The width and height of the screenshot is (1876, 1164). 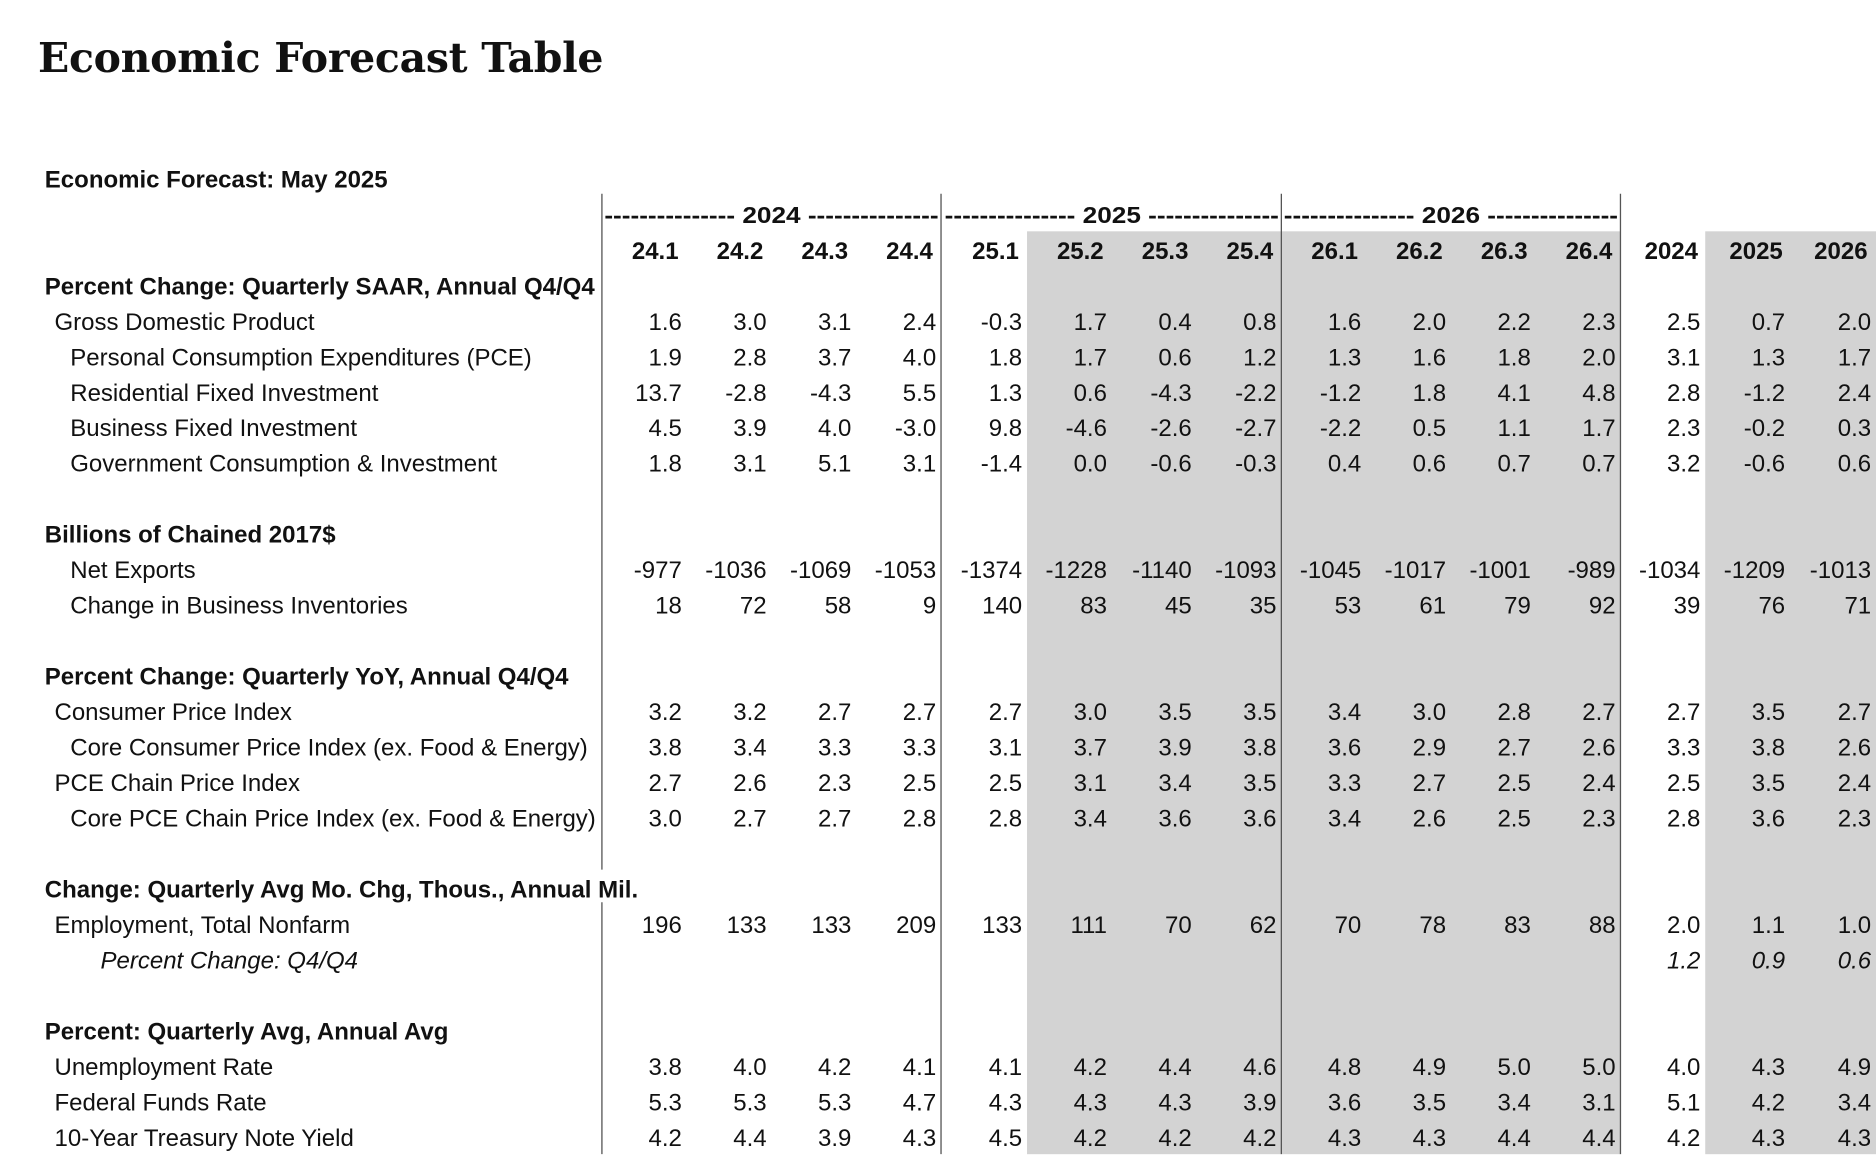 What do you see at coordinates (838, 606) in the screenshot?
I see `table-cell: 58` at bounding box center [838, 606].